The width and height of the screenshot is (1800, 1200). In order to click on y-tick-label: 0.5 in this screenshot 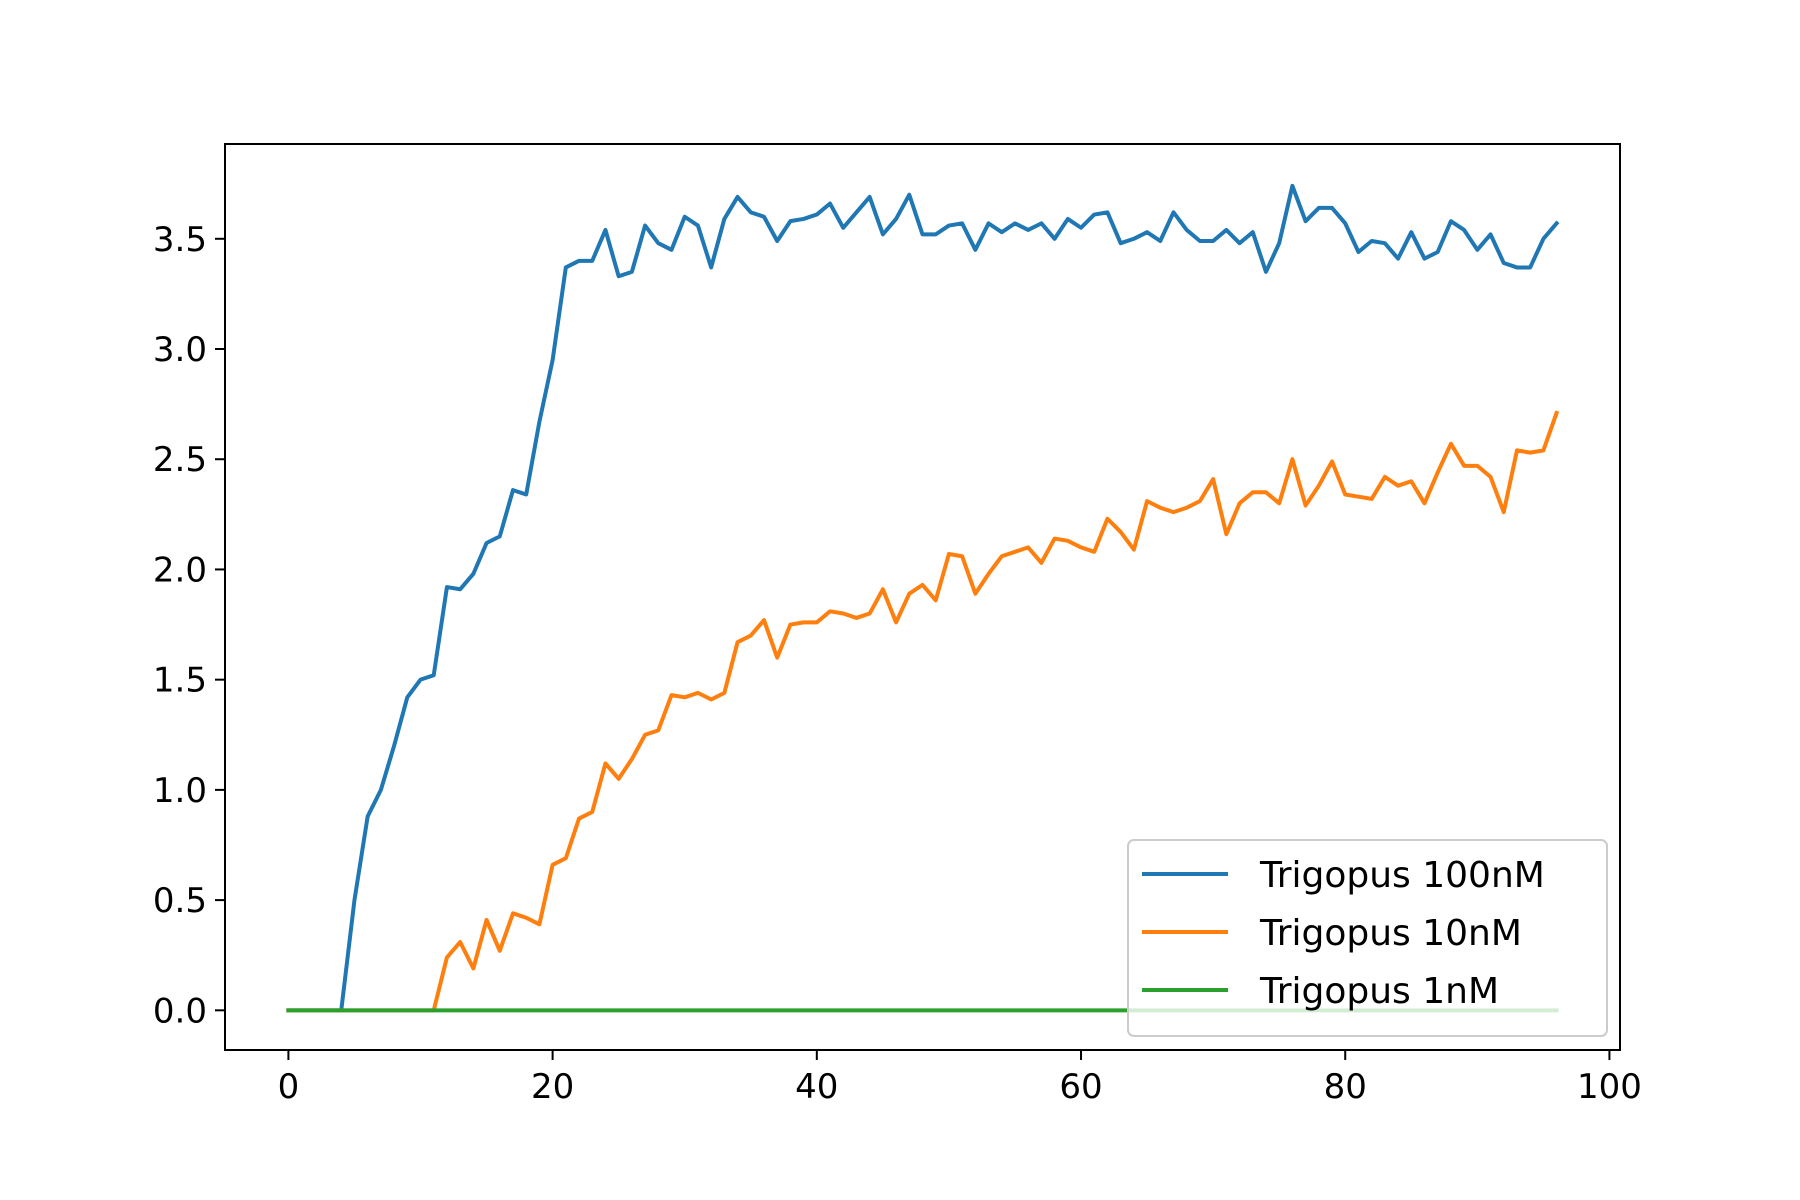, I will do `click(180, 901)`.